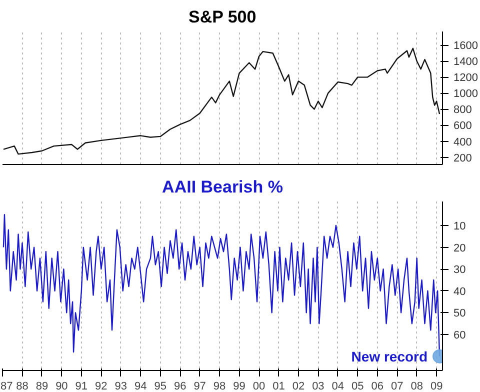  What do you see at coordinates (338, 386) in the screenshot?
I see `x-tick-label: 04` at bounding box center [338, 386].